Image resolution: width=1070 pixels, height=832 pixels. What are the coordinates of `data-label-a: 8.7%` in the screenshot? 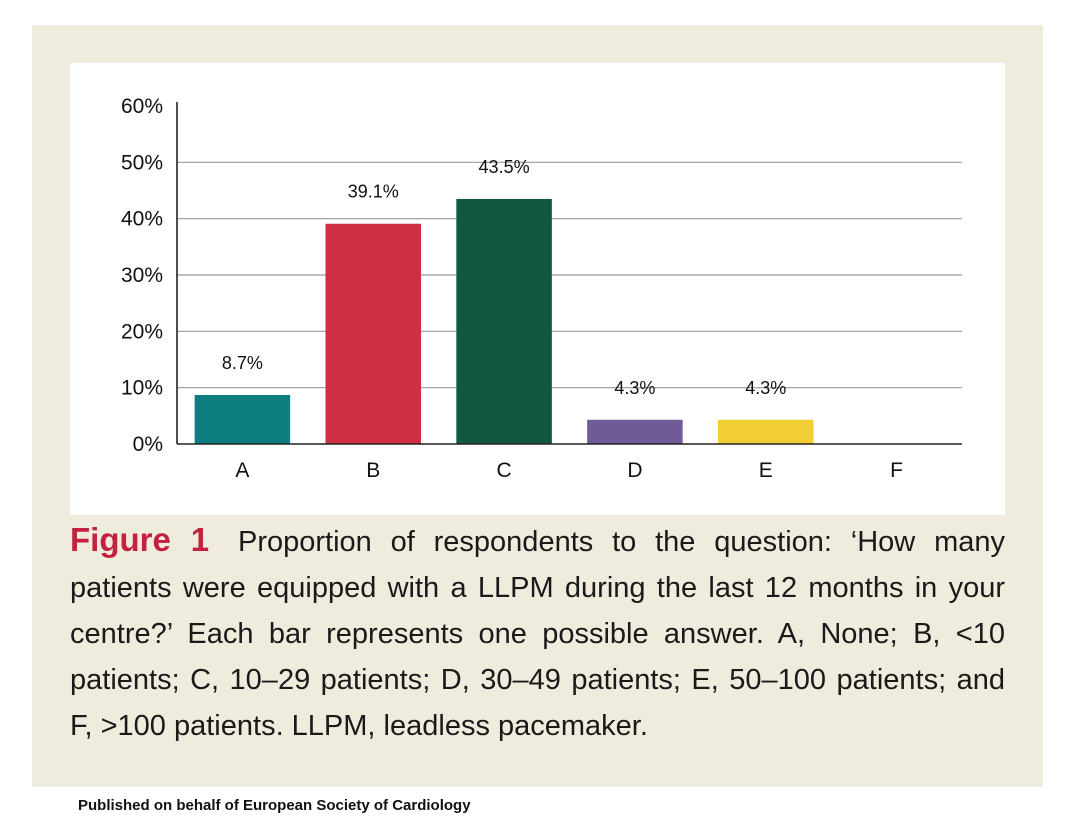 It's located at (242, 363).